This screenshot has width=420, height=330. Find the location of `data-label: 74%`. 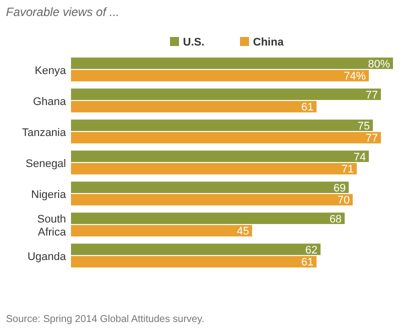

data-label: 74% is located at coordinates (355, 76).